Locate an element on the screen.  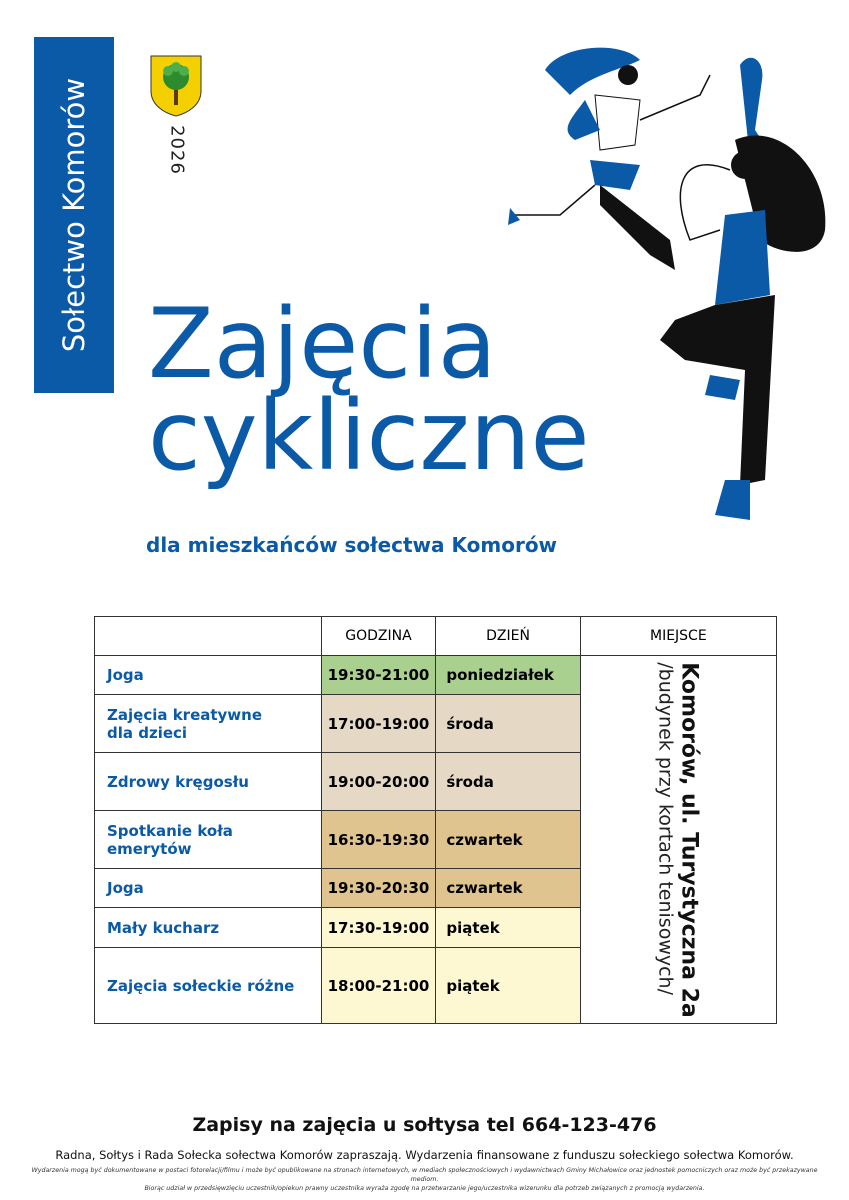
table-header: GODZINA DZIEŃ MIEJSCE is located at coordinates (436, 636).